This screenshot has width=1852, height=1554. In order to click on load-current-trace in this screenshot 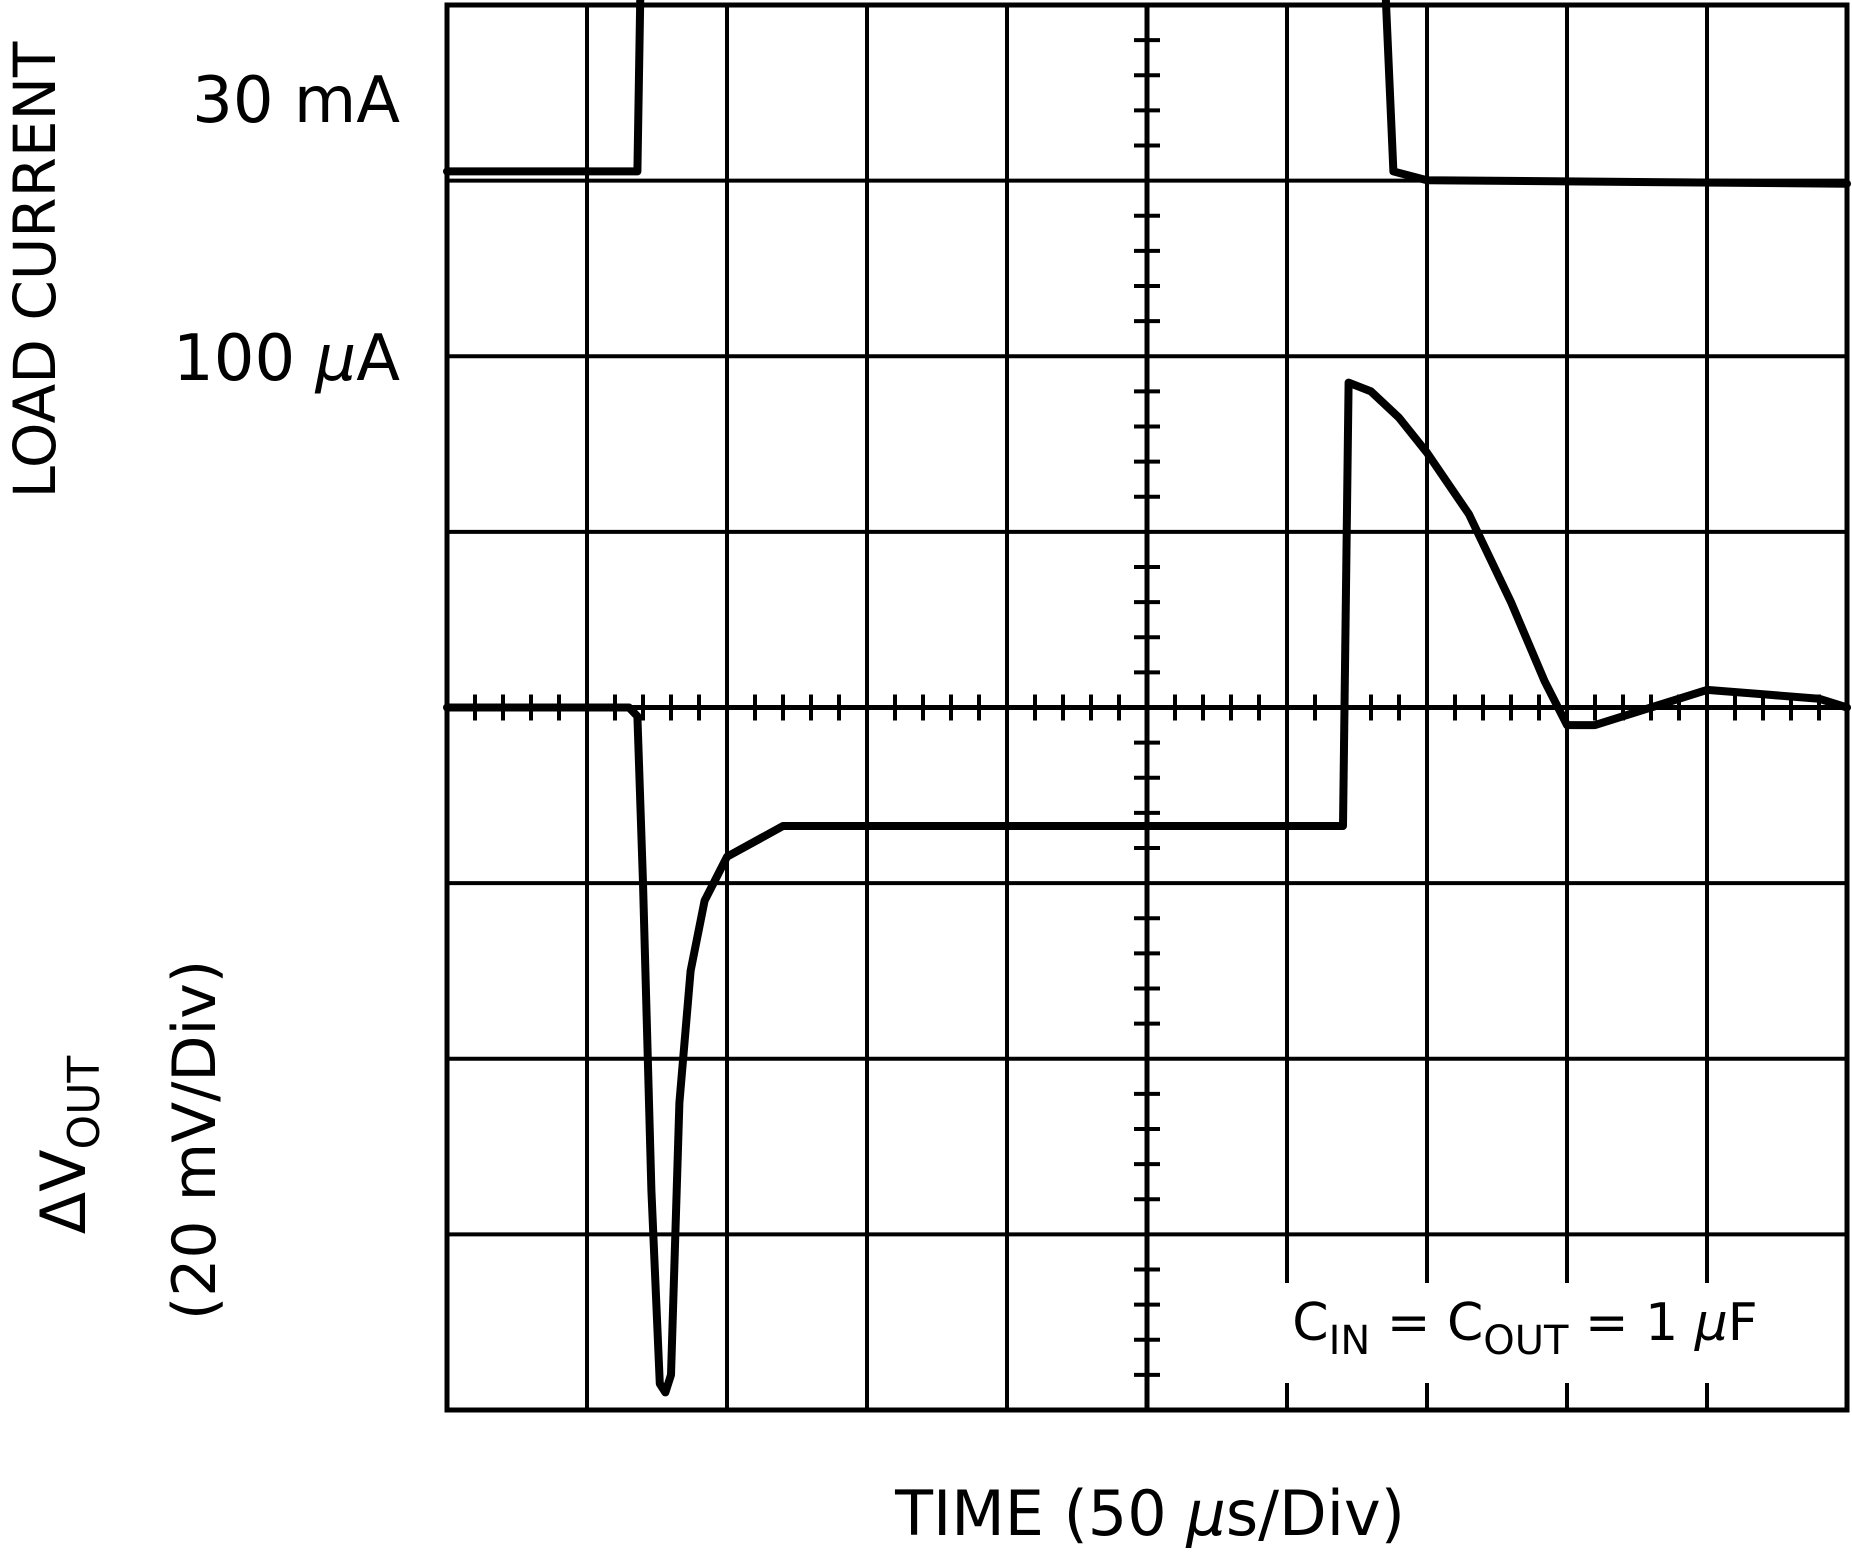, I will do `click(1147, 94)`.